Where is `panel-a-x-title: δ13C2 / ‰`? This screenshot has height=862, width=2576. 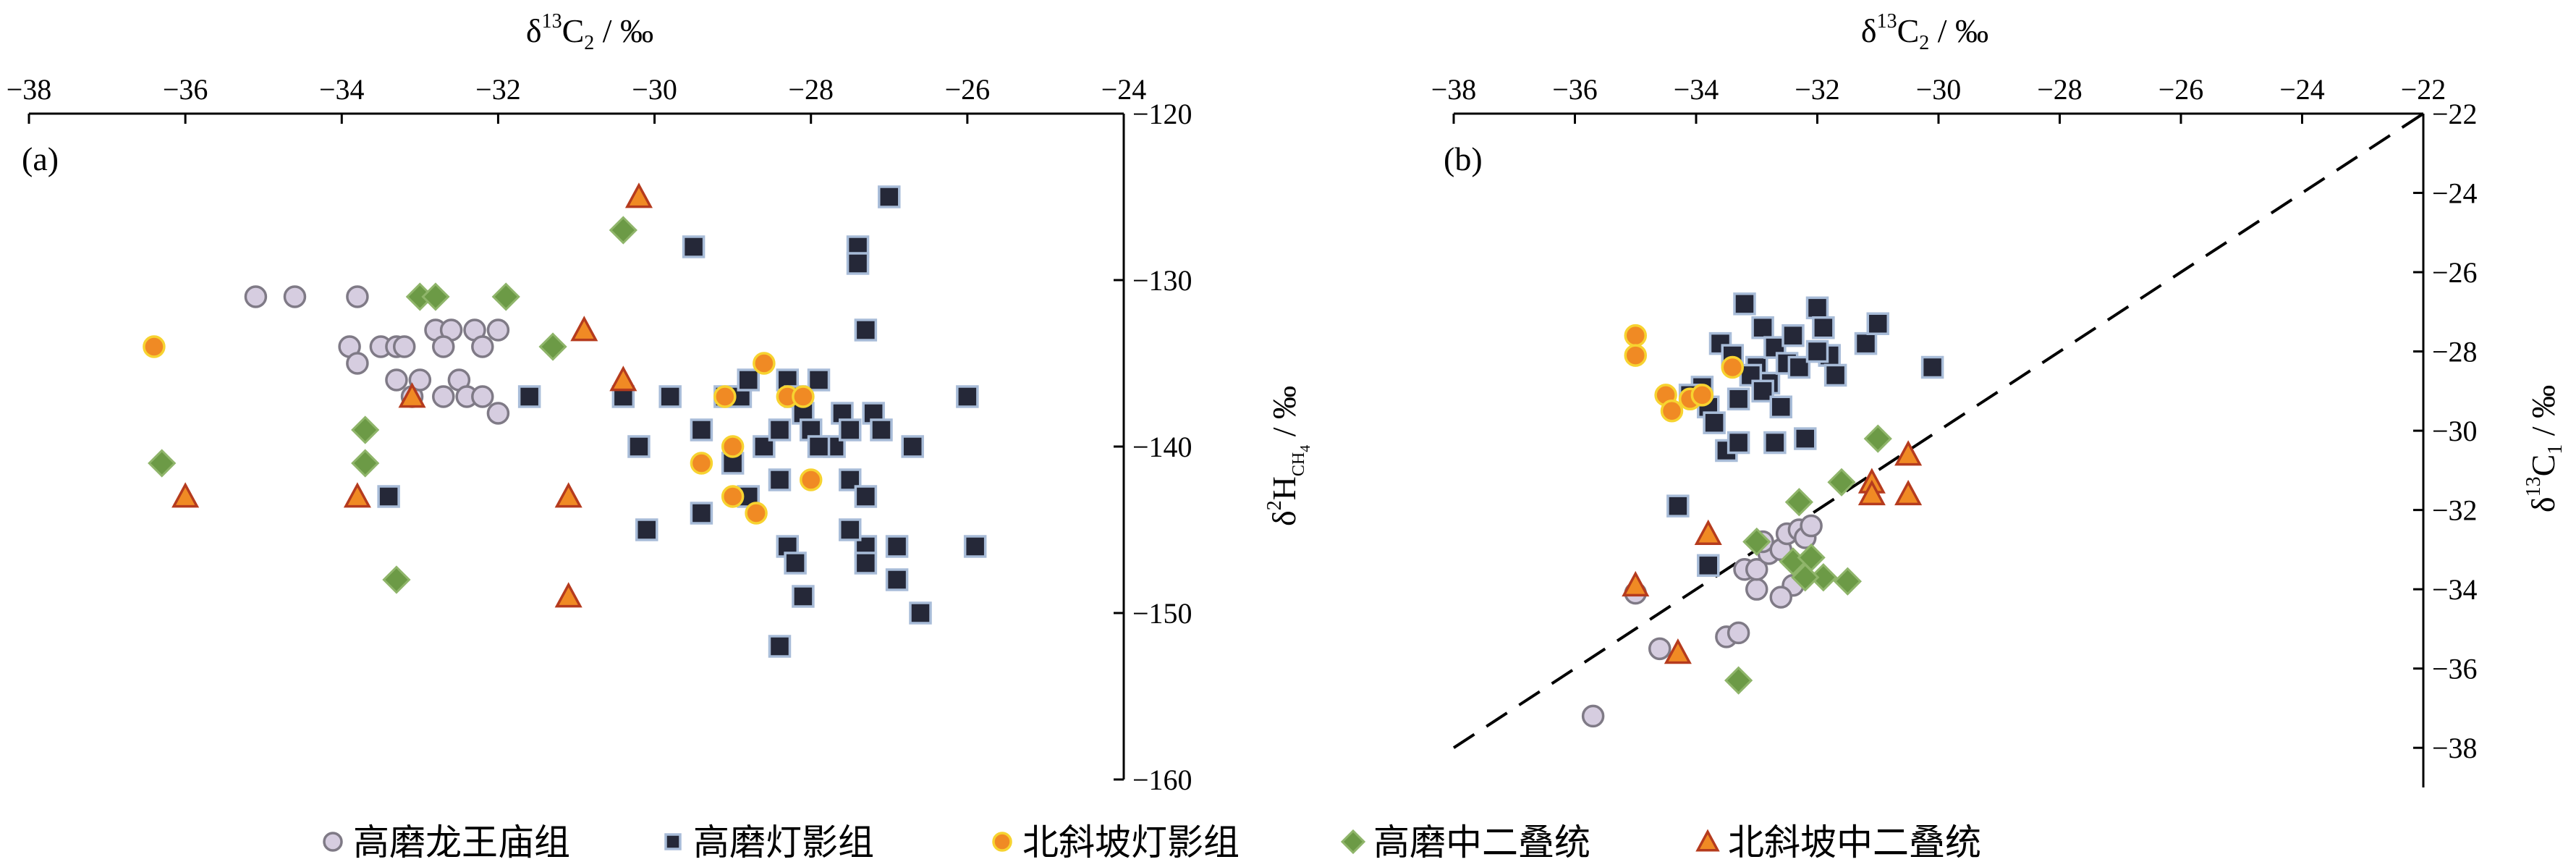
panel-a-x-title: δ13C2 / ‰ is located at coordinates (589, 32).